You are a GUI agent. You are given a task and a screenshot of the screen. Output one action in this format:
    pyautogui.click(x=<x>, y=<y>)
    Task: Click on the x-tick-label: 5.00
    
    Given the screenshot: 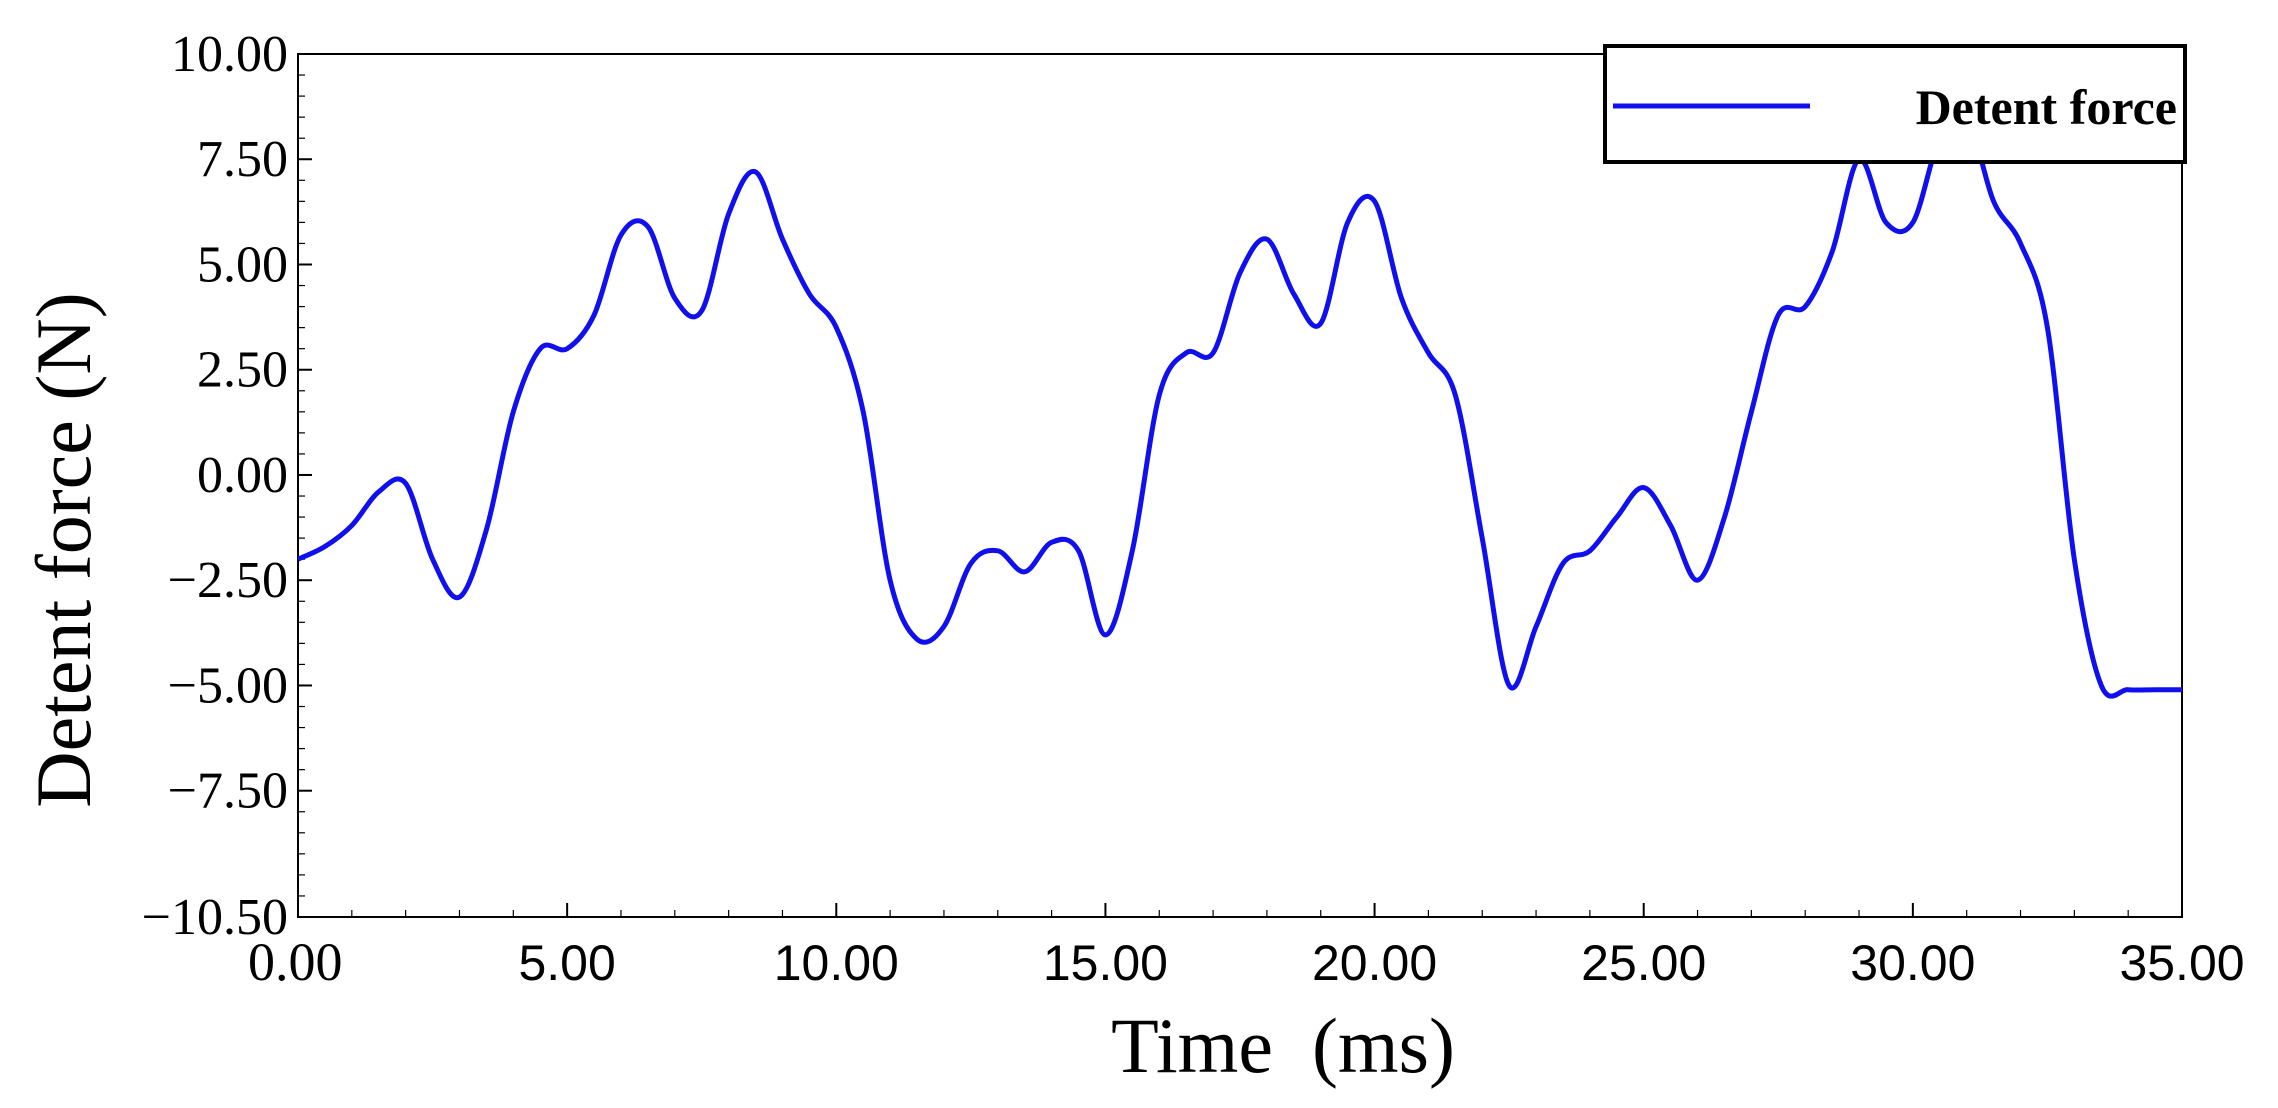 What is the action you would take?
    pyautogui.click(x=566, y=963)
    